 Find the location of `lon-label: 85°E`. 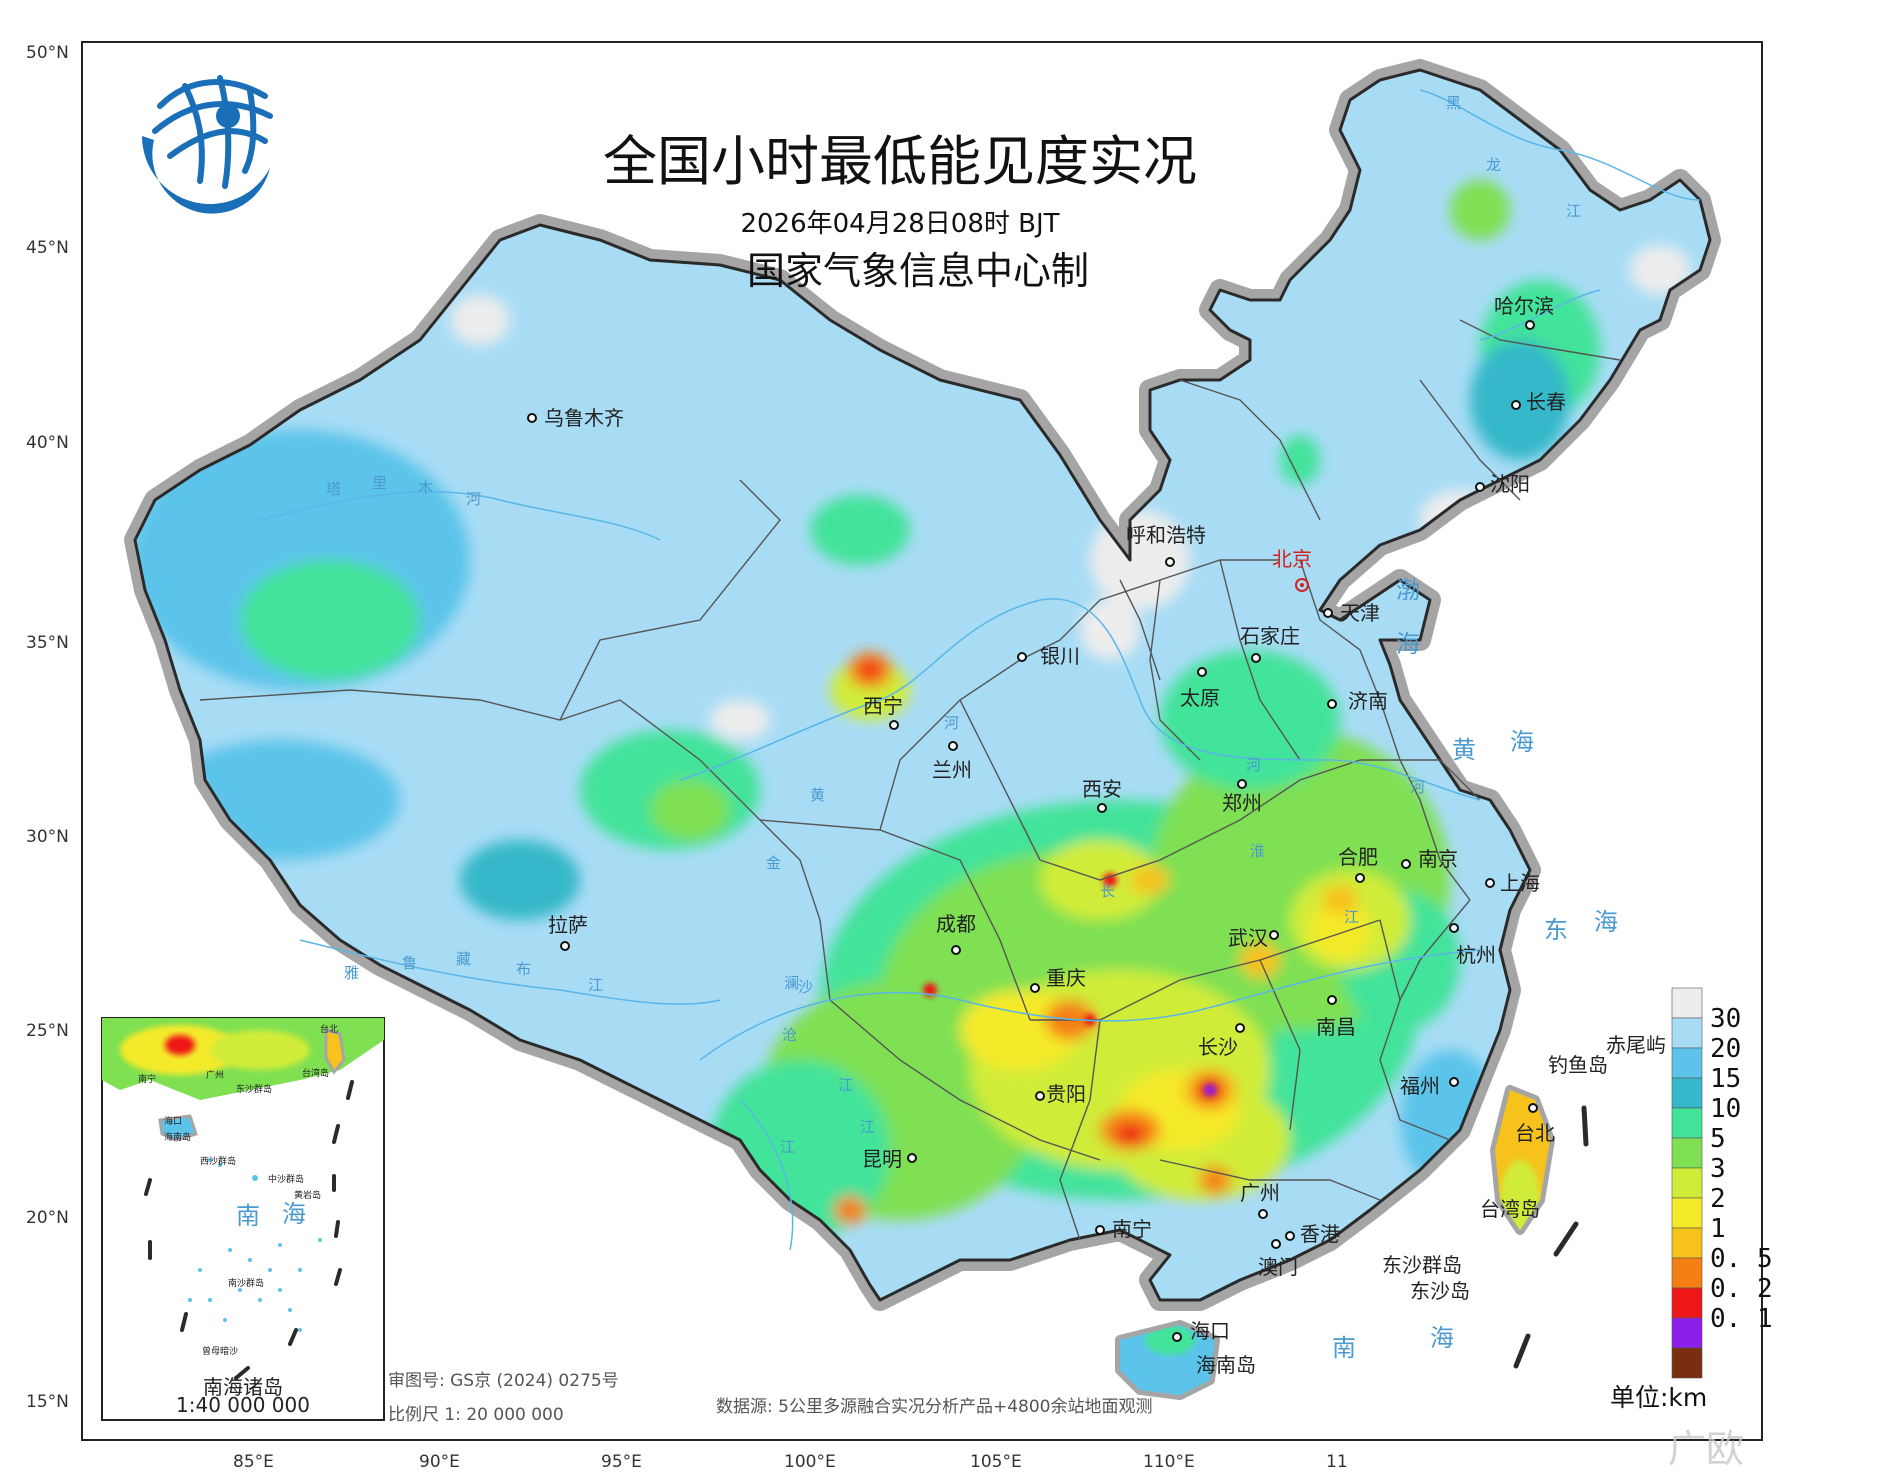

lon-label: 85°E is located at coordinates (253, 1462).